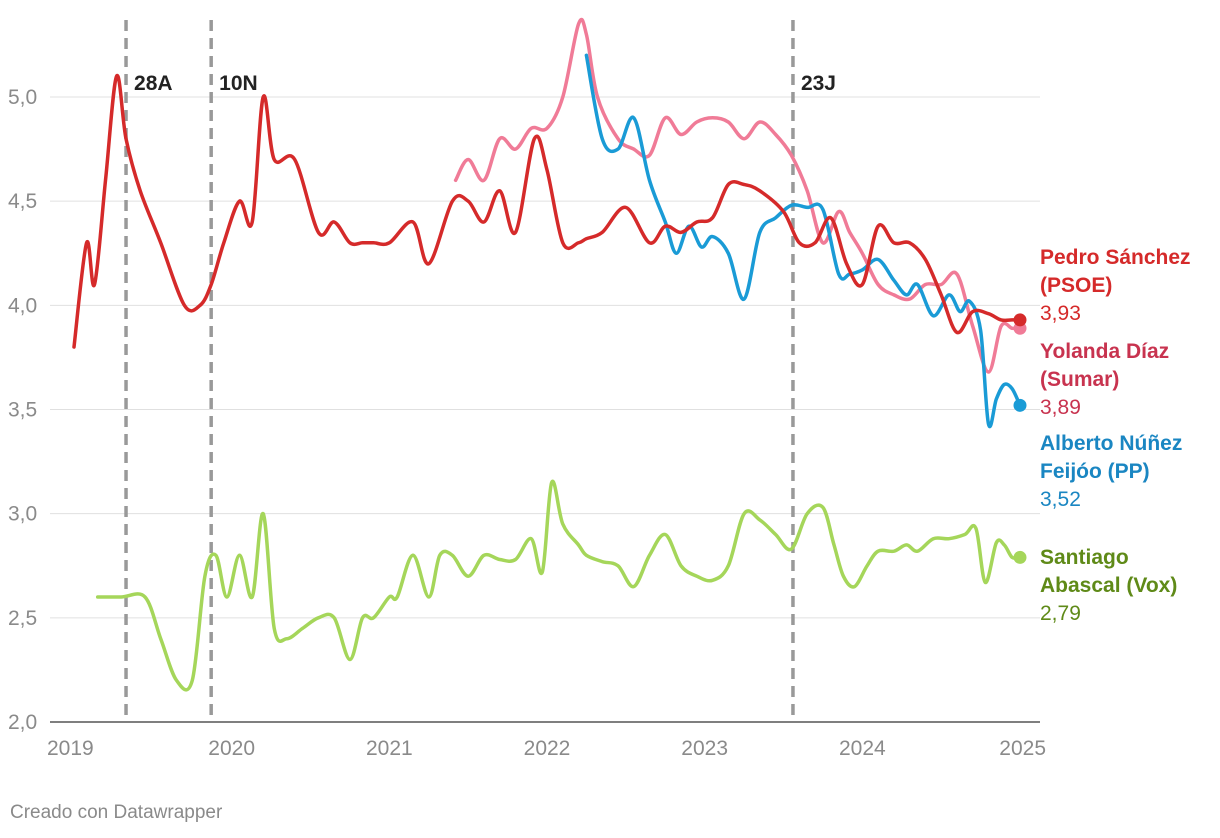  Describe the element at coordinates (70, 748) in the screenshot. I see `x-tick-label: 2019` at that location.